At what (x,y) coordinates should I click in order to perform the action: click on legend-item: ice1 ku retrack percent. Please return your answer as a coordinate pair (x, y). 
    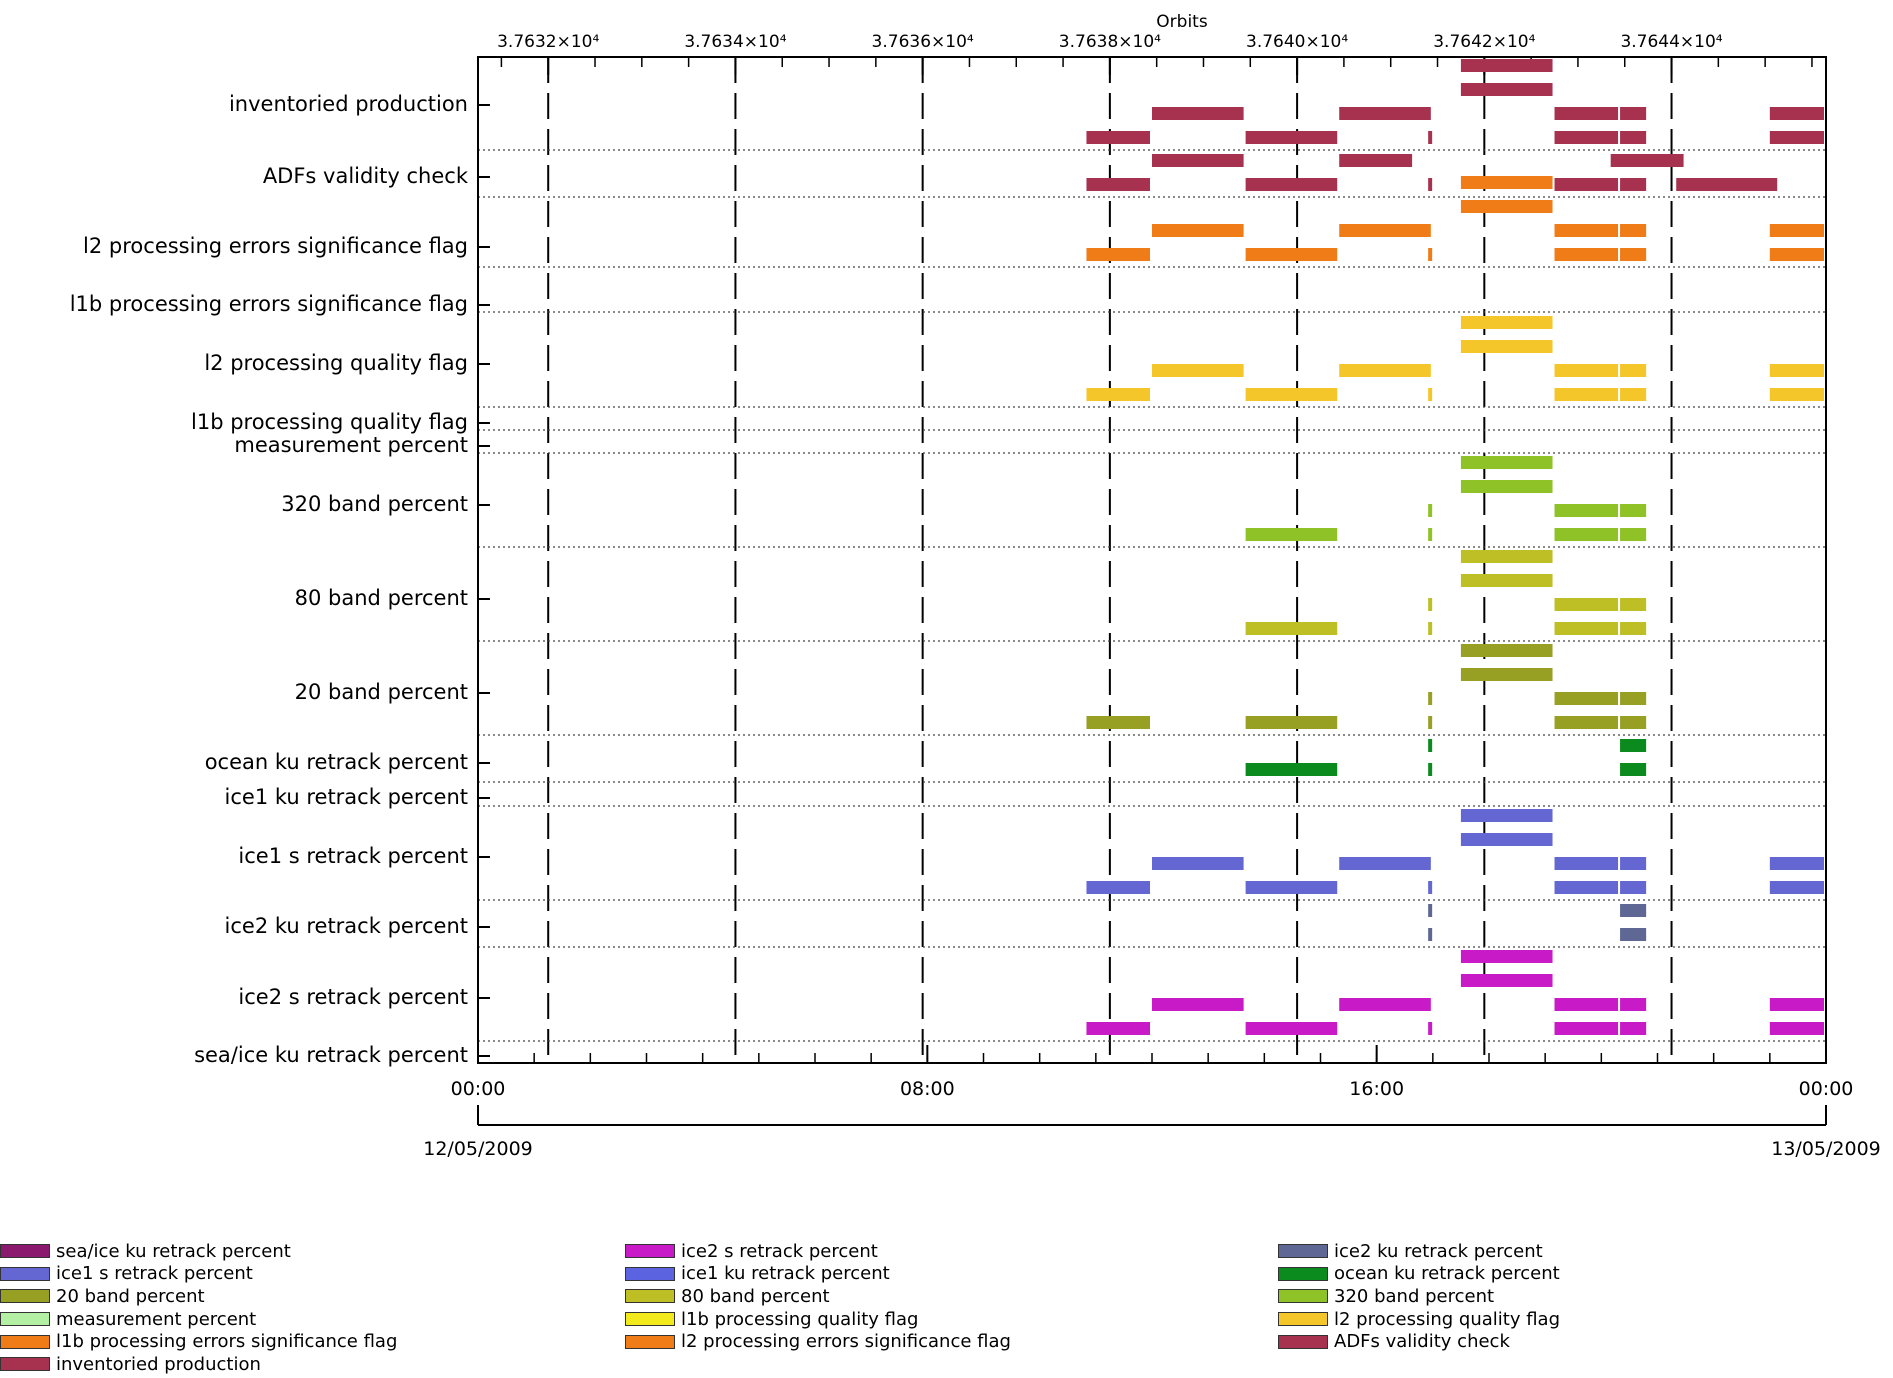
    Looking at the image, I should click on (818, 1274).